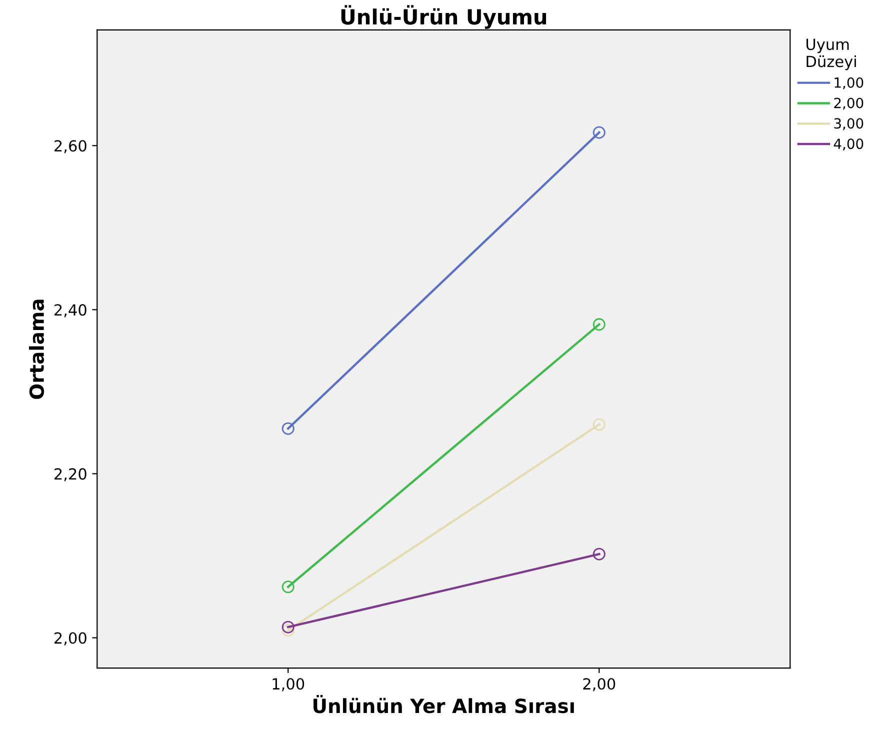 The height and width of the screenshot is (749, 875). What do you see at coordinates (70, 475) in the screenshot?
I see `y-tick-label: 2,20` at bounding box center [70, 475].